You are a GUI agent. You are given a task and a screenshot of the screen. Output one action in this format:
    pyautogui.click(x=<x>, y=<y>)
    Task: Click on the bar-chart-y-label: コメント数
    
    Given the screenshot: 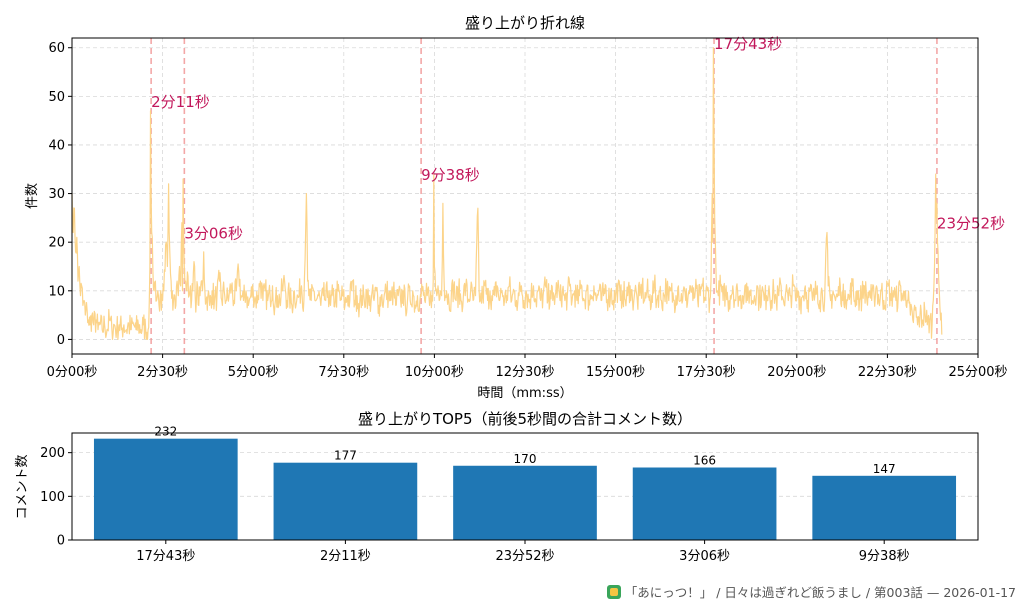 What is the action you would take?
    pyautogui.click(x=22, y=486)
    